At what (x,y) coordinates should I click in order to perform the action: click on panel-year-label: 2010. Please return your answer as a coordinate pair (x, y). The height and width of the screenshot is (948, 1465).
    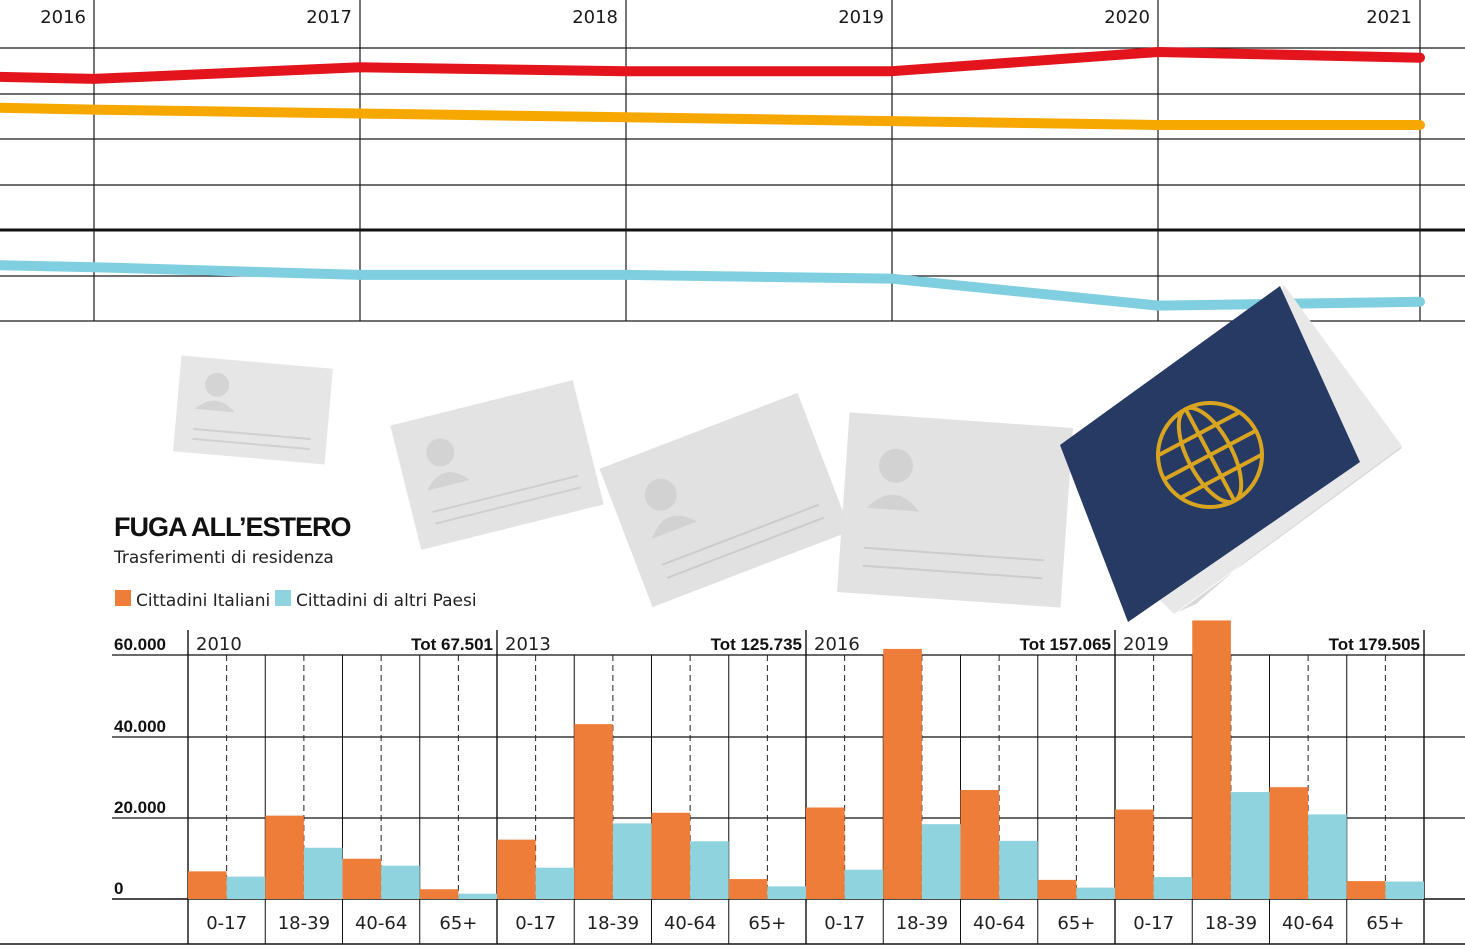
    Looking at the image, I should click on (219, 644).